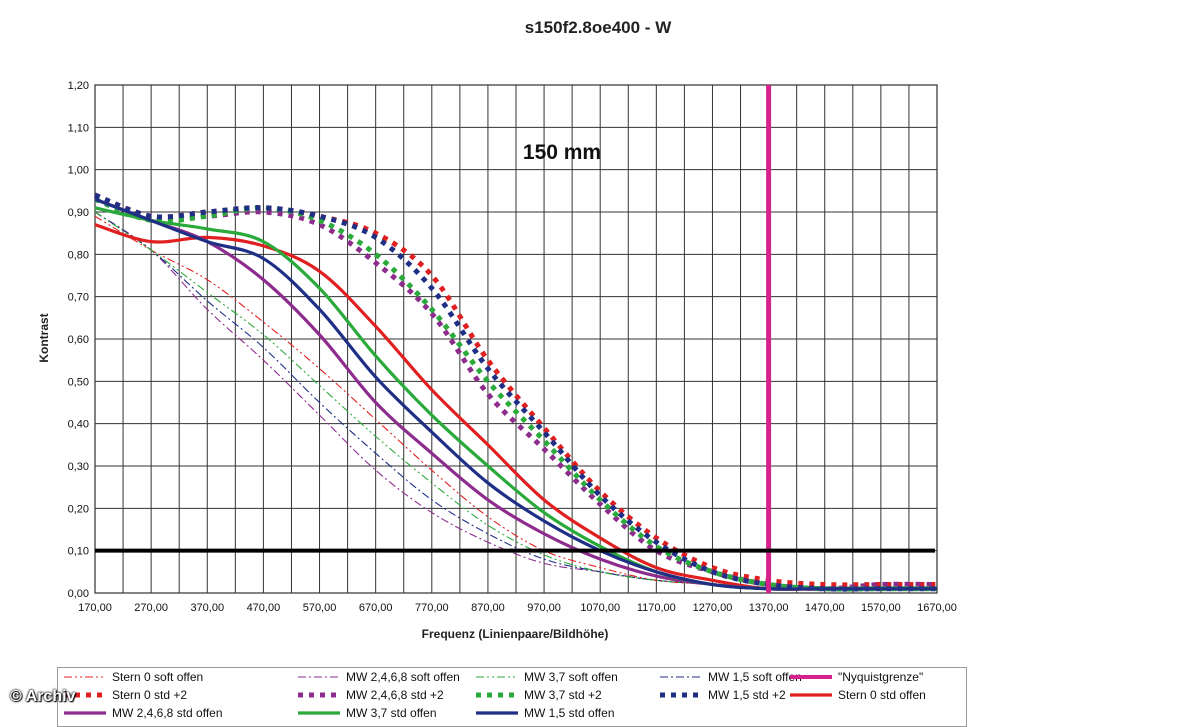 The width and height of the screenshot is (1199, 727). Describe the element at coordinates (569, 713) in the screenshot. I see `legend-label: MW 1,5 std offen` at that location.